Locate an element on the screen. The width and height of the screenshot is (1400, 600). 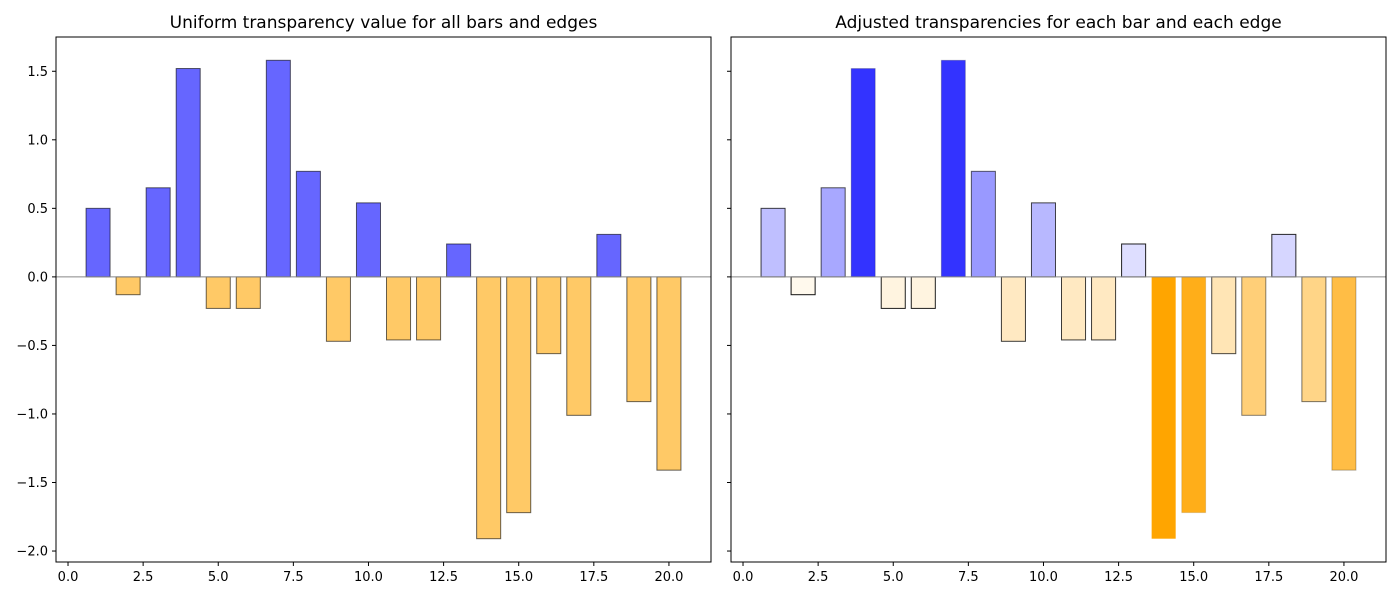
left-x-tick-label: 7.5 is located at coordinates (293, 577).